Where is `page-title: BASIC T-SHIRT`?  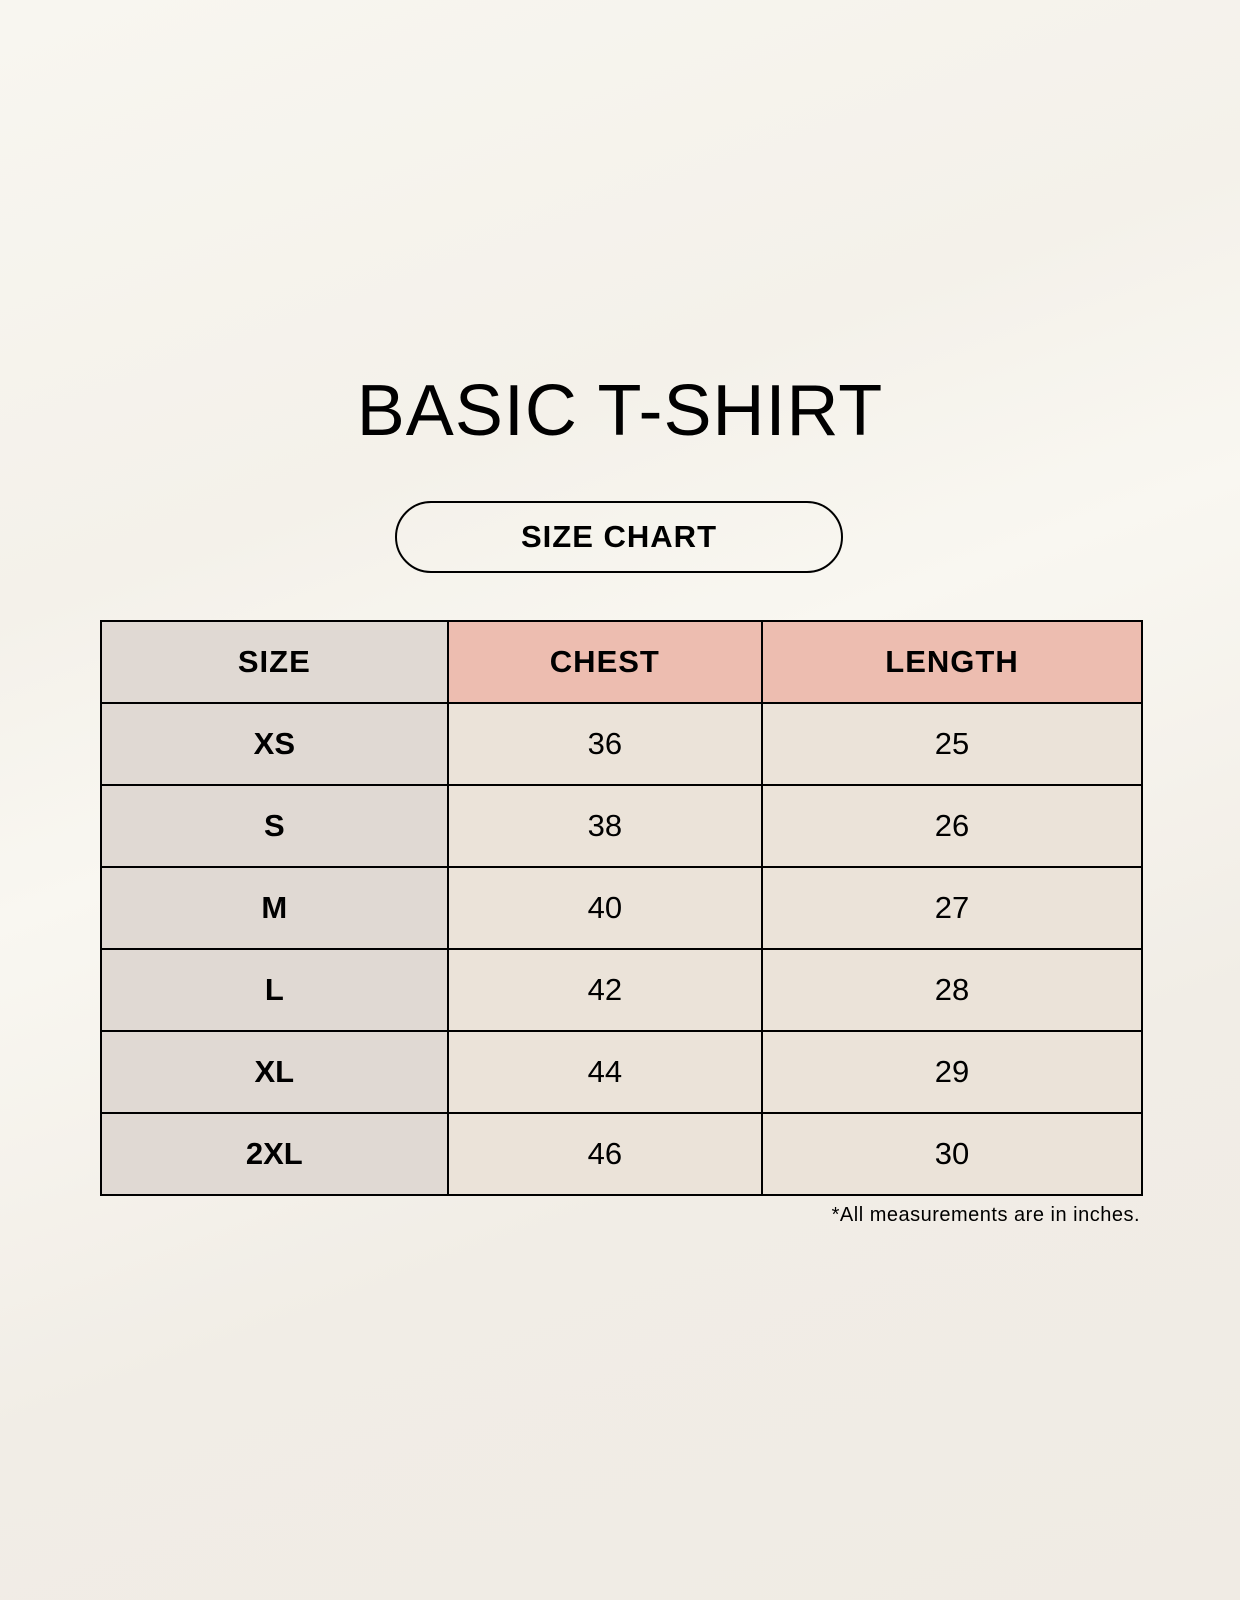
page-title: BASIC T-SHIRT is located at coordinates (620, 411).